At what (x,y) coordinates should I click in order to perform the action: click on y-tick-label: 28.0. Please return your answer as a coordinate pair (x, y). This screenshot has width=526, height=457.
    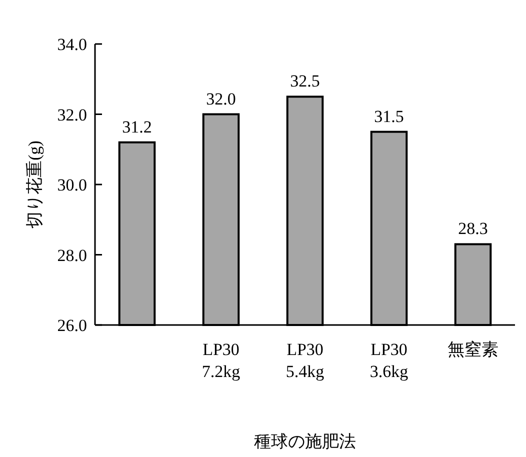
    Looking at the image, I should click on (72, 255).